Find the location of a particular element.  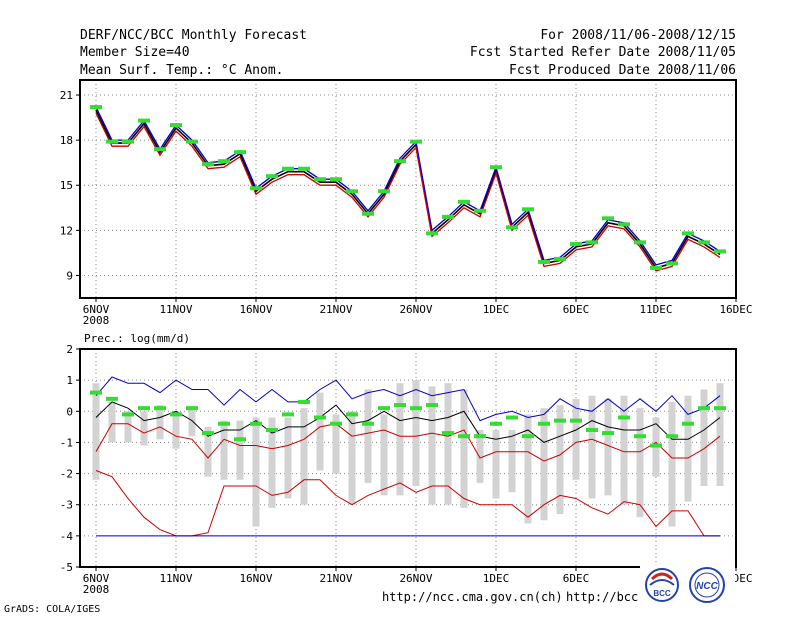

series-line-p25 is located at coordinates (408, 442).